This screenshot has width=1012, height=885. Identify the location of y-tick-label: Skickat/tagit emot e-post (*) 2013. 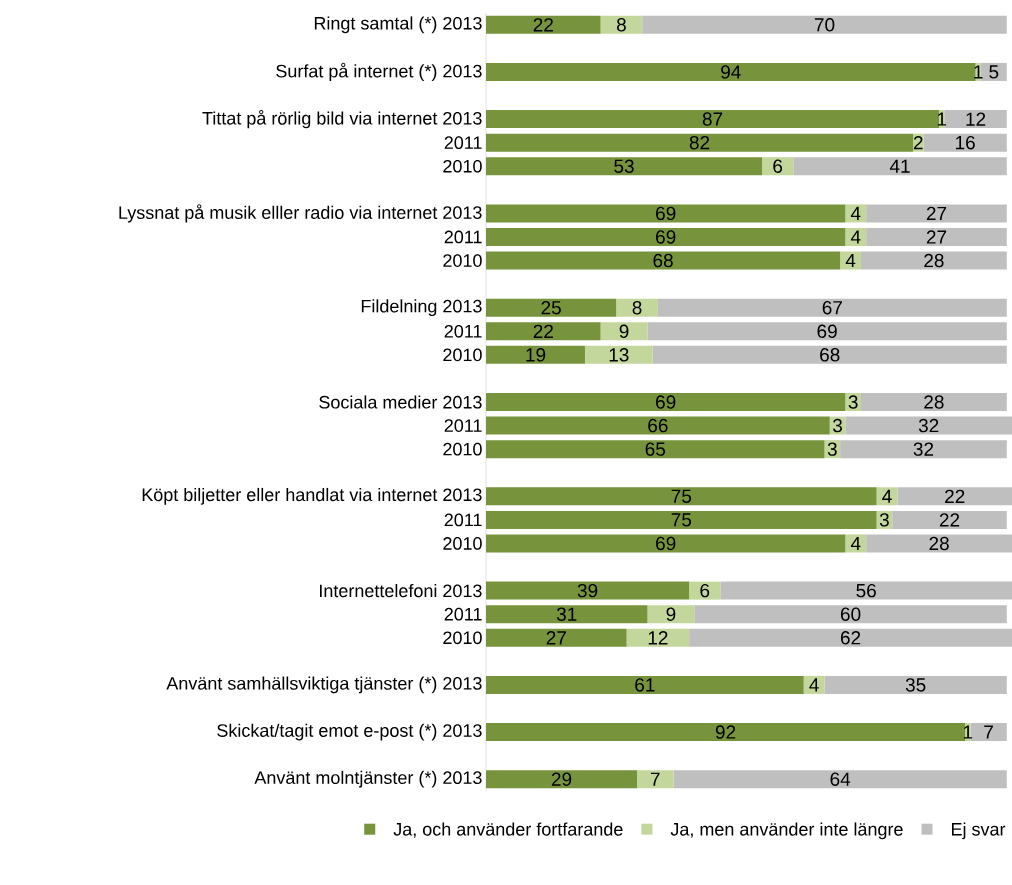
(349, 732).